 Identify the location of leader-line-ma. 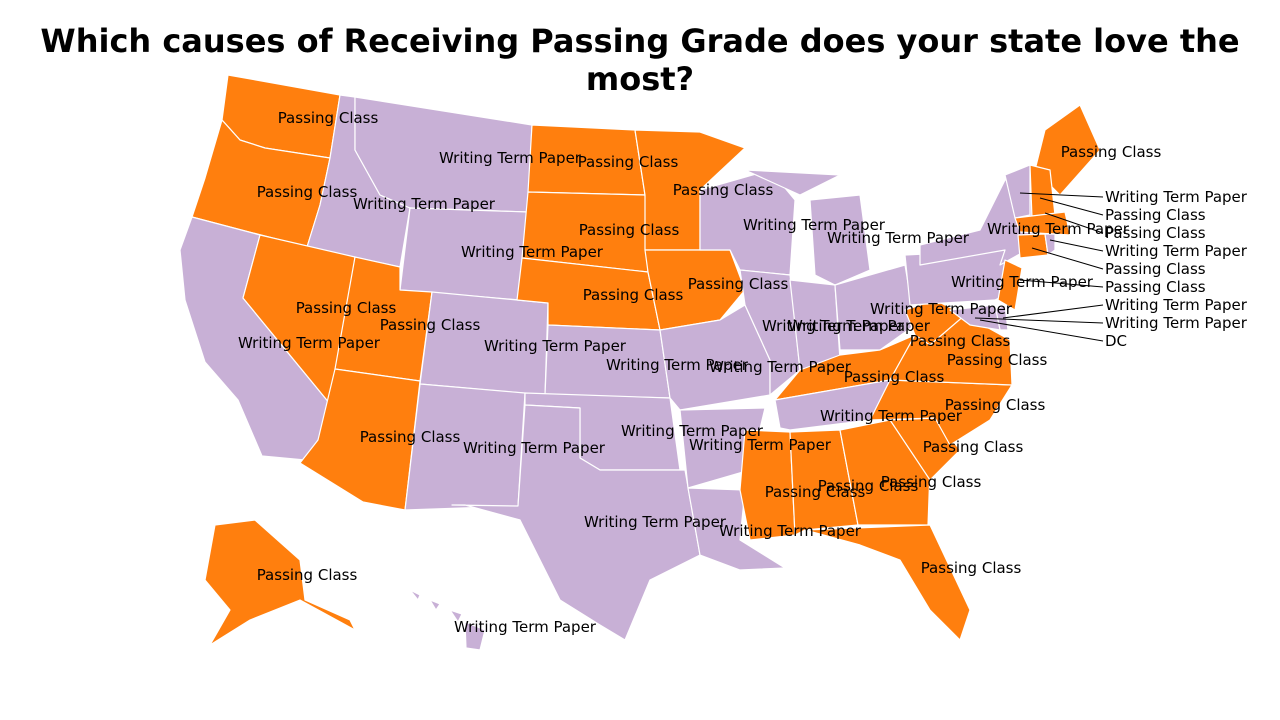
(1074, 223).